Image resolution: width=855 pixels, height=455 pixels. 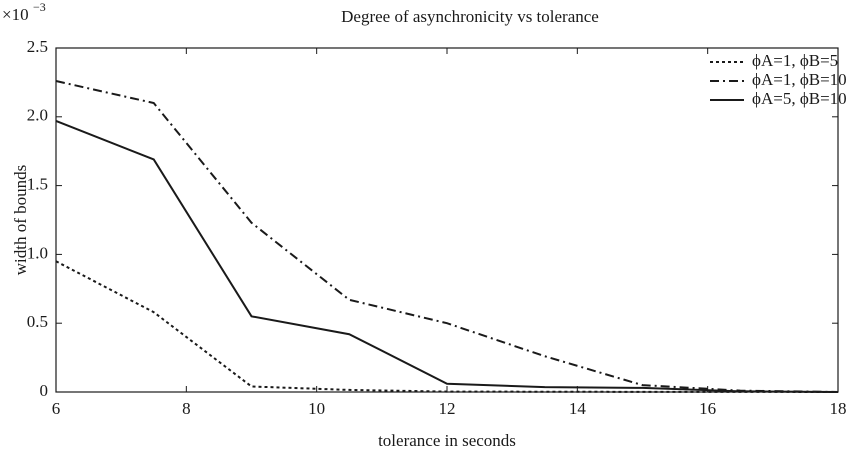 I want to click on x-tick-label: 16, so click(x=707, y=408).